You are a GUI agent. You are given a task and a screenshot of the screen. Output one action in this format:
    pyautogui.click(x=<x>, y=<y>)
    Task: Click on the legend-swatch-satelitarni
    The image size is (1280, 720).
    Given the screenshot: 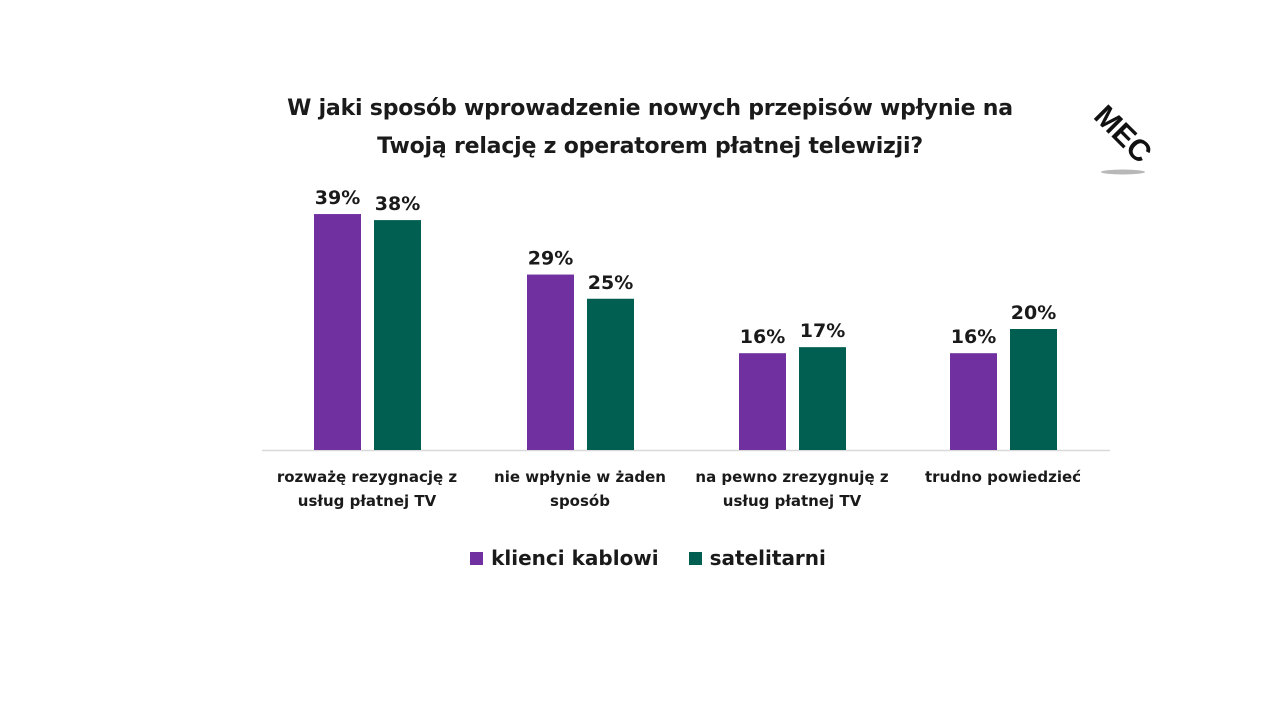 What is the action you would take?
    pyautogui.click(x=695, y=558)
    